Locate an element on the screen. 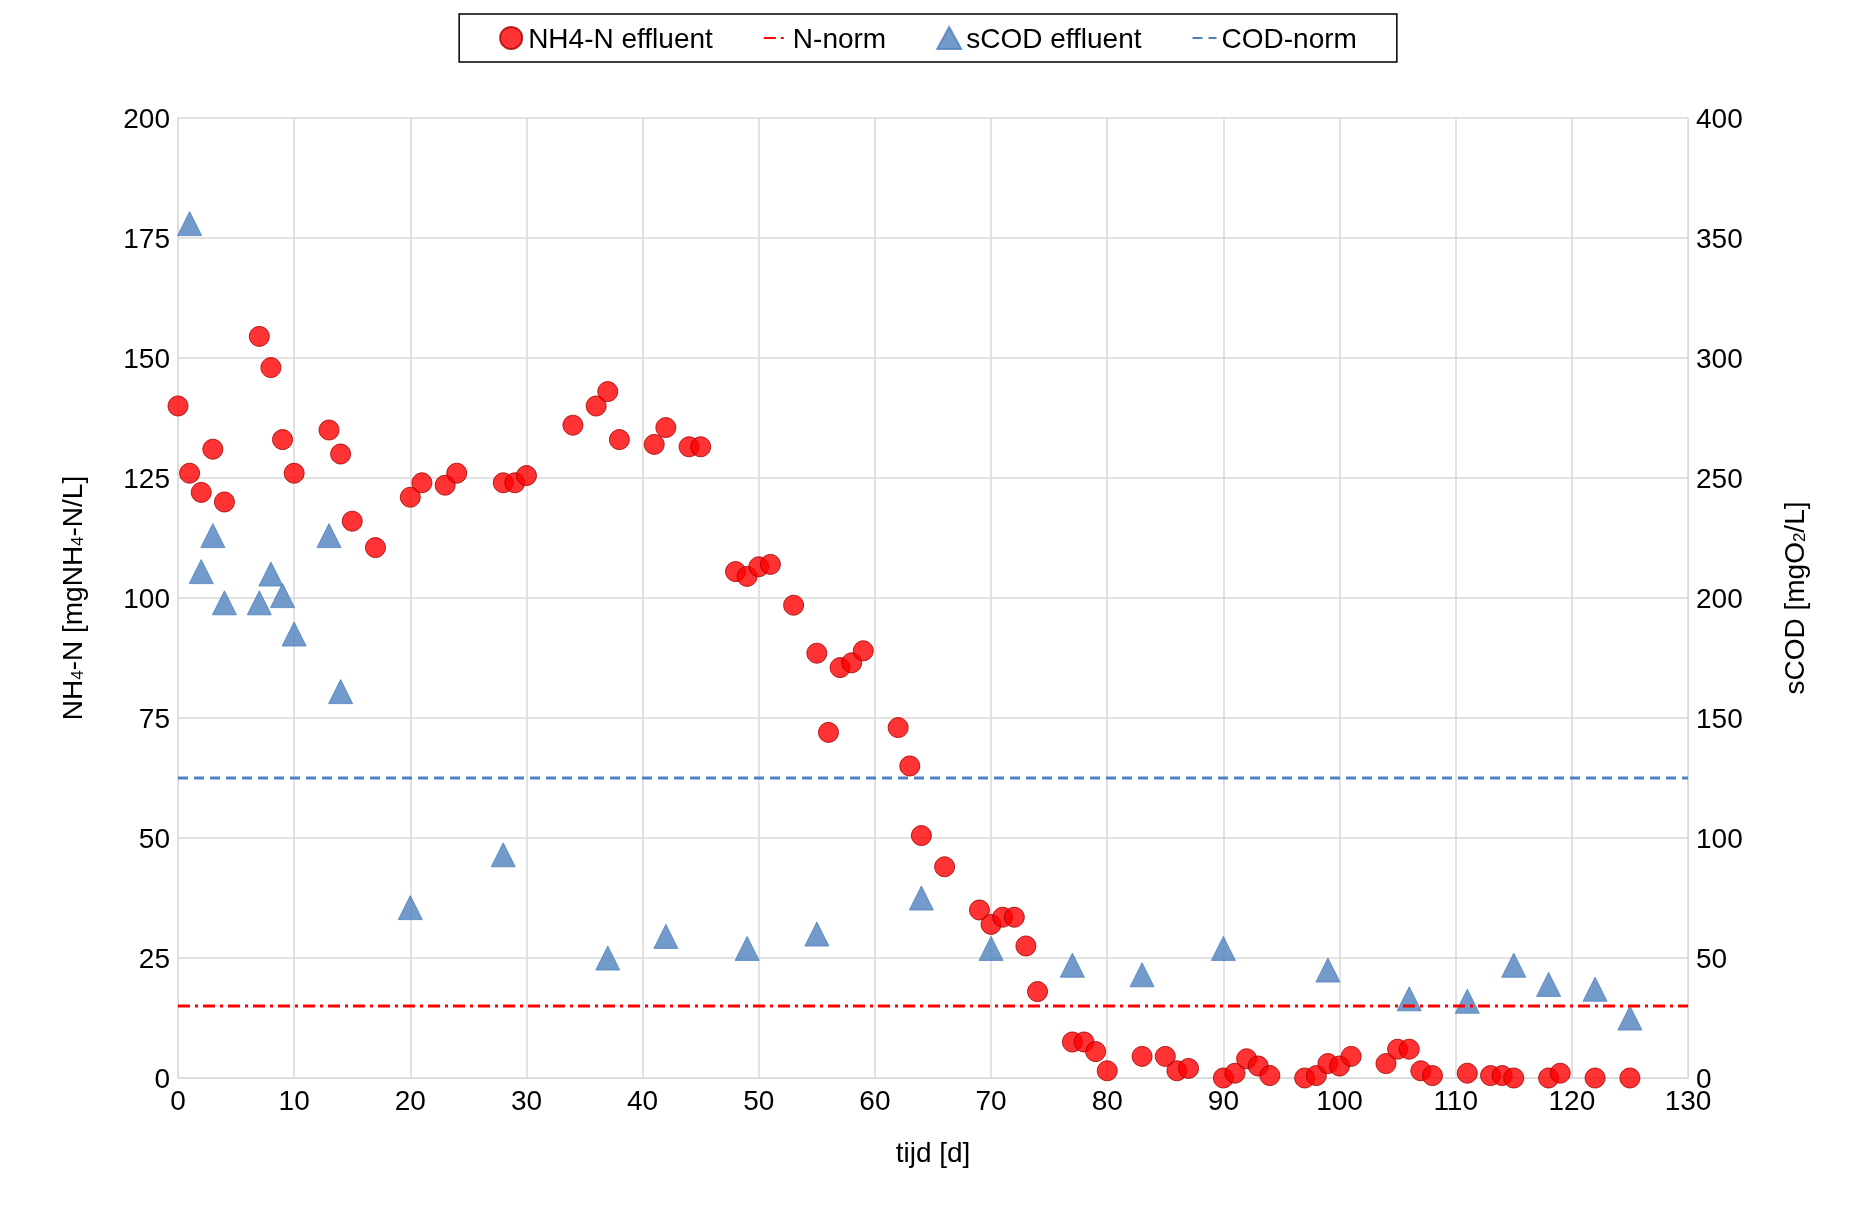  y2-tick-label: 250 is located at coordinates (1719, 478).